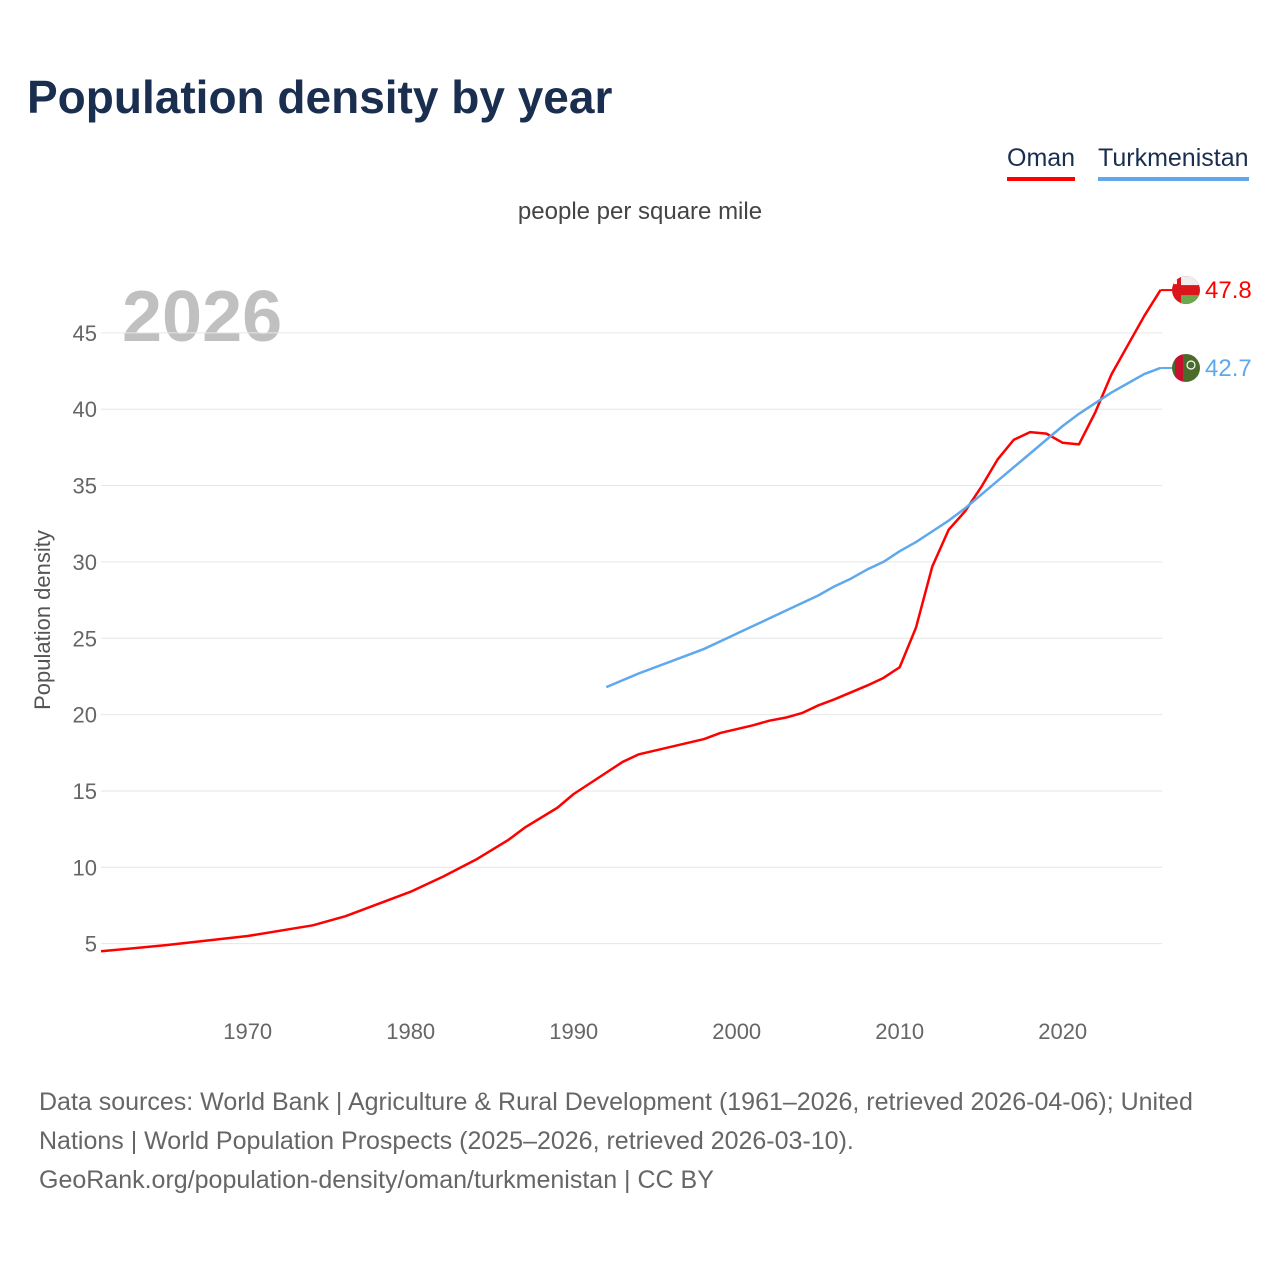 This screenshot has width=1280, height=1280. I want to click on y-tick-label: 40, so click(85, 409).